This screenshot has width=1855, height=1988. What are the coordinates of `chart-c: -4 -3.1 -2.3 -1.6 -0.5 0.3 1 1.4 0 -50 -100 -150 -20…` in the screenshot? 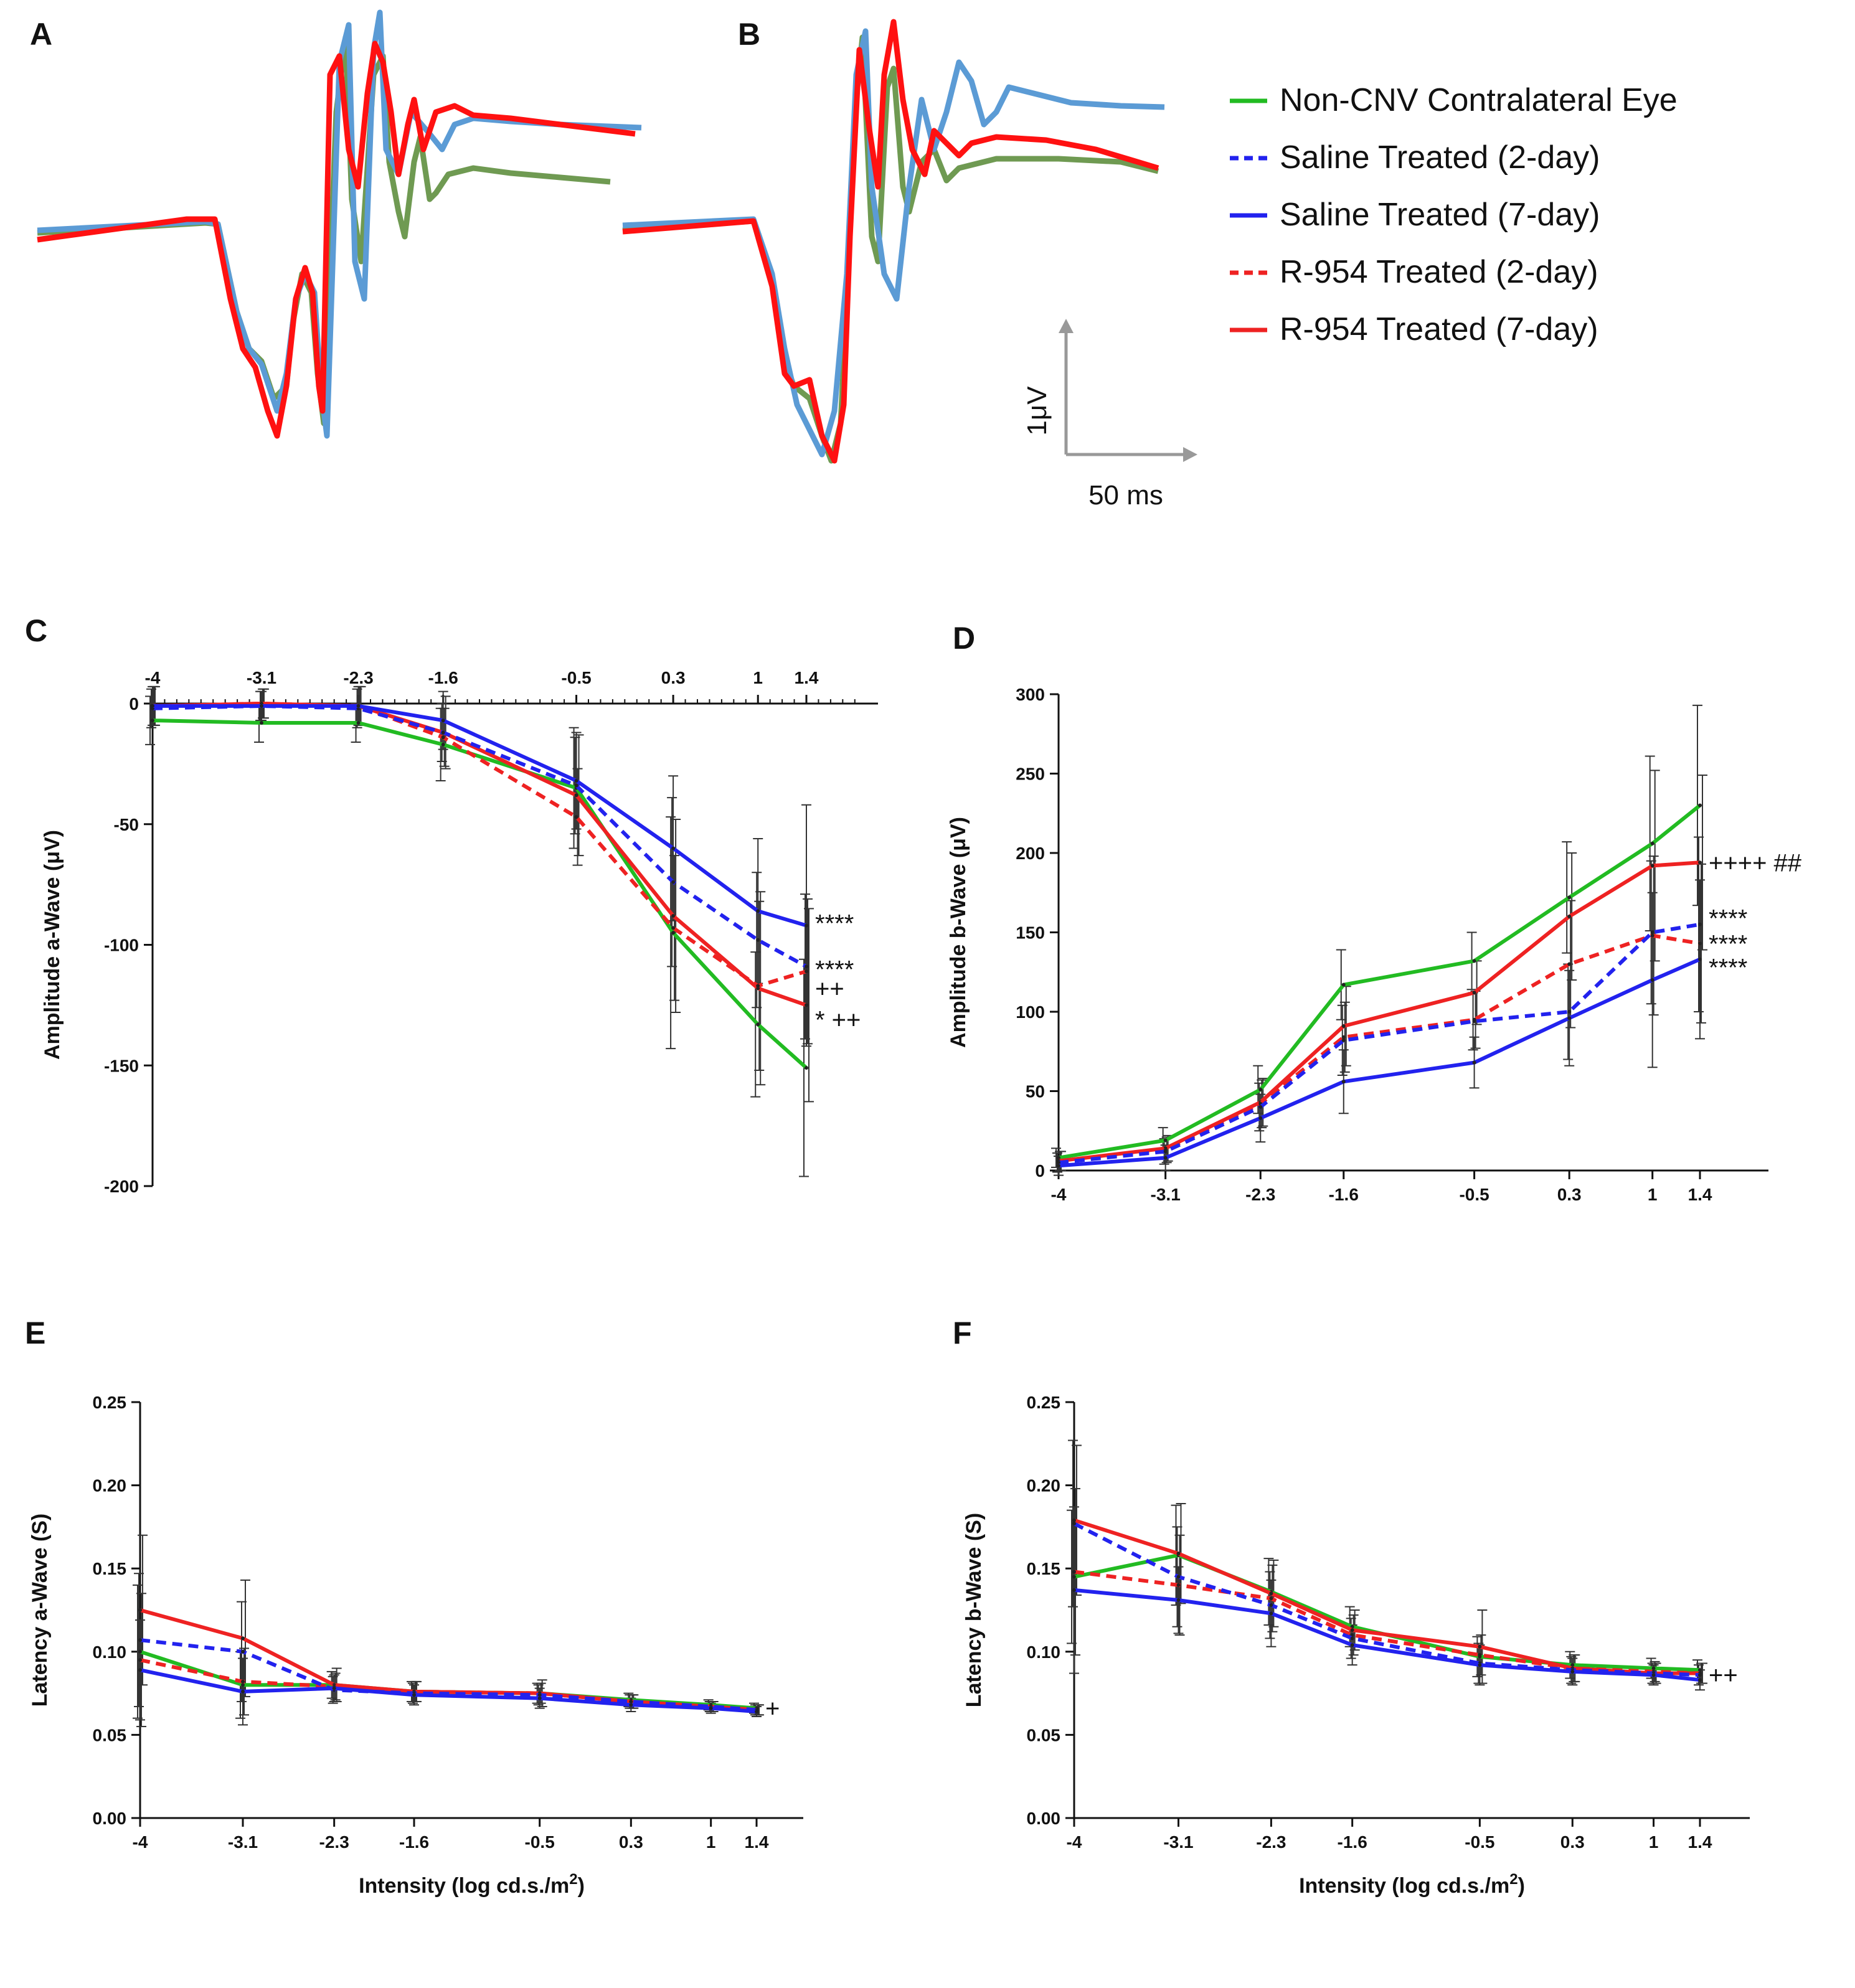 It's located at (459, 932).